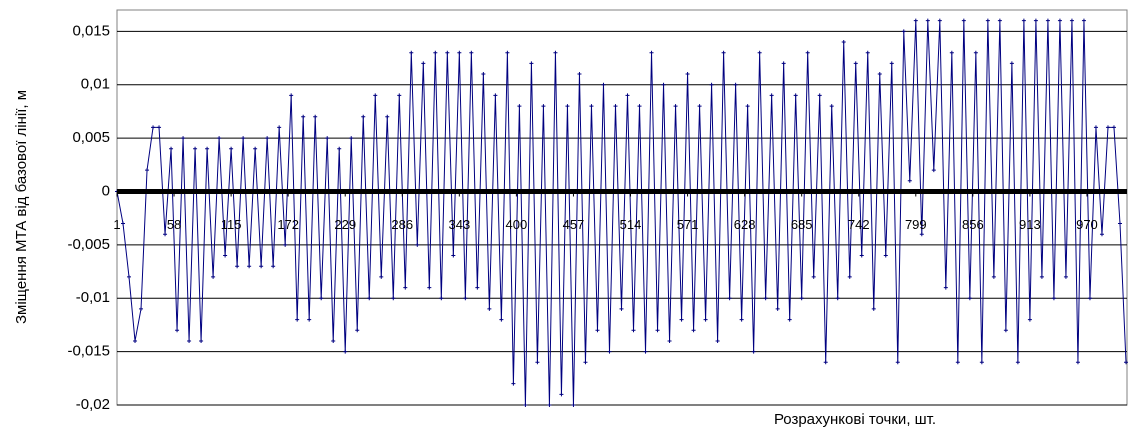 The width and height of the screenshot is (1129, 434). Describe the element at coordinates (574, 224) in the screenshot. I see `x-tick-label: 457` at that location.